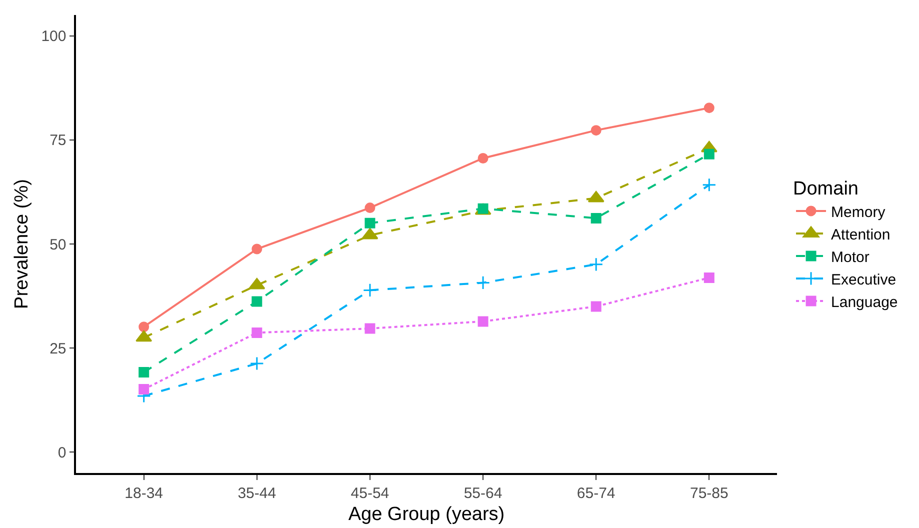  Describe the element at coordinates (863, 279) in the screenshot. I see `legend-label: Executive` at that location.